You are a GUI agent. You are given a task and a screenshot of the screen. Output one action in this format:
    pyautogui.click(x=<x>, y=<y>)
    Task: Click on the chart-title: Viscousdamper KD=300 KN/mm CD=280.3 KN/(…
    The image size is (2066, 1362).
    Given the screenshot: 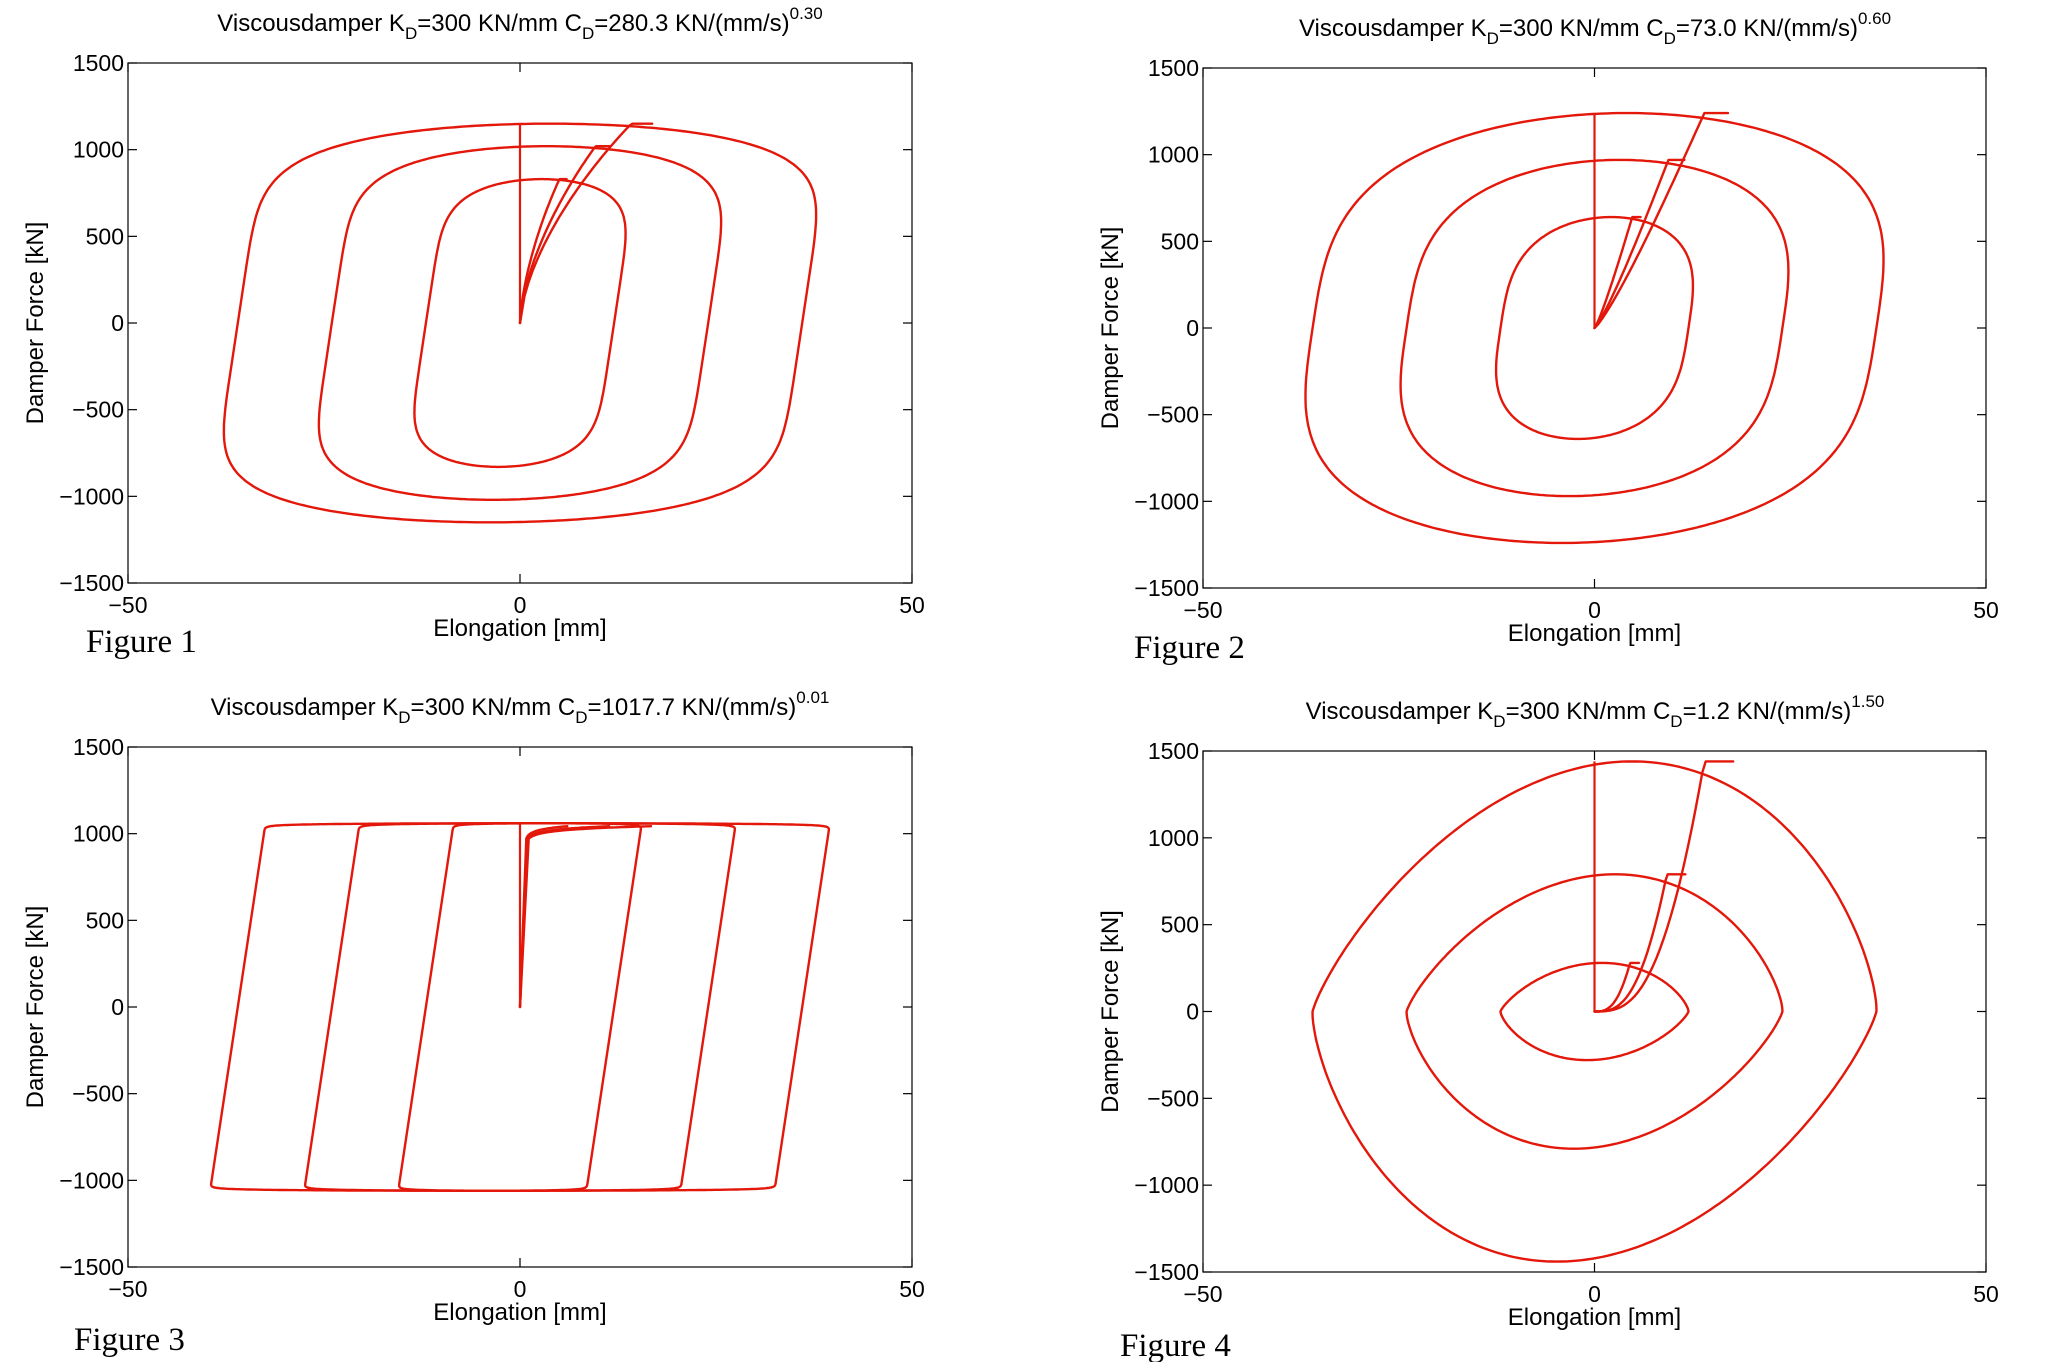 What is the action you would take?
    pyautogui.click(x=519, y=23)
    